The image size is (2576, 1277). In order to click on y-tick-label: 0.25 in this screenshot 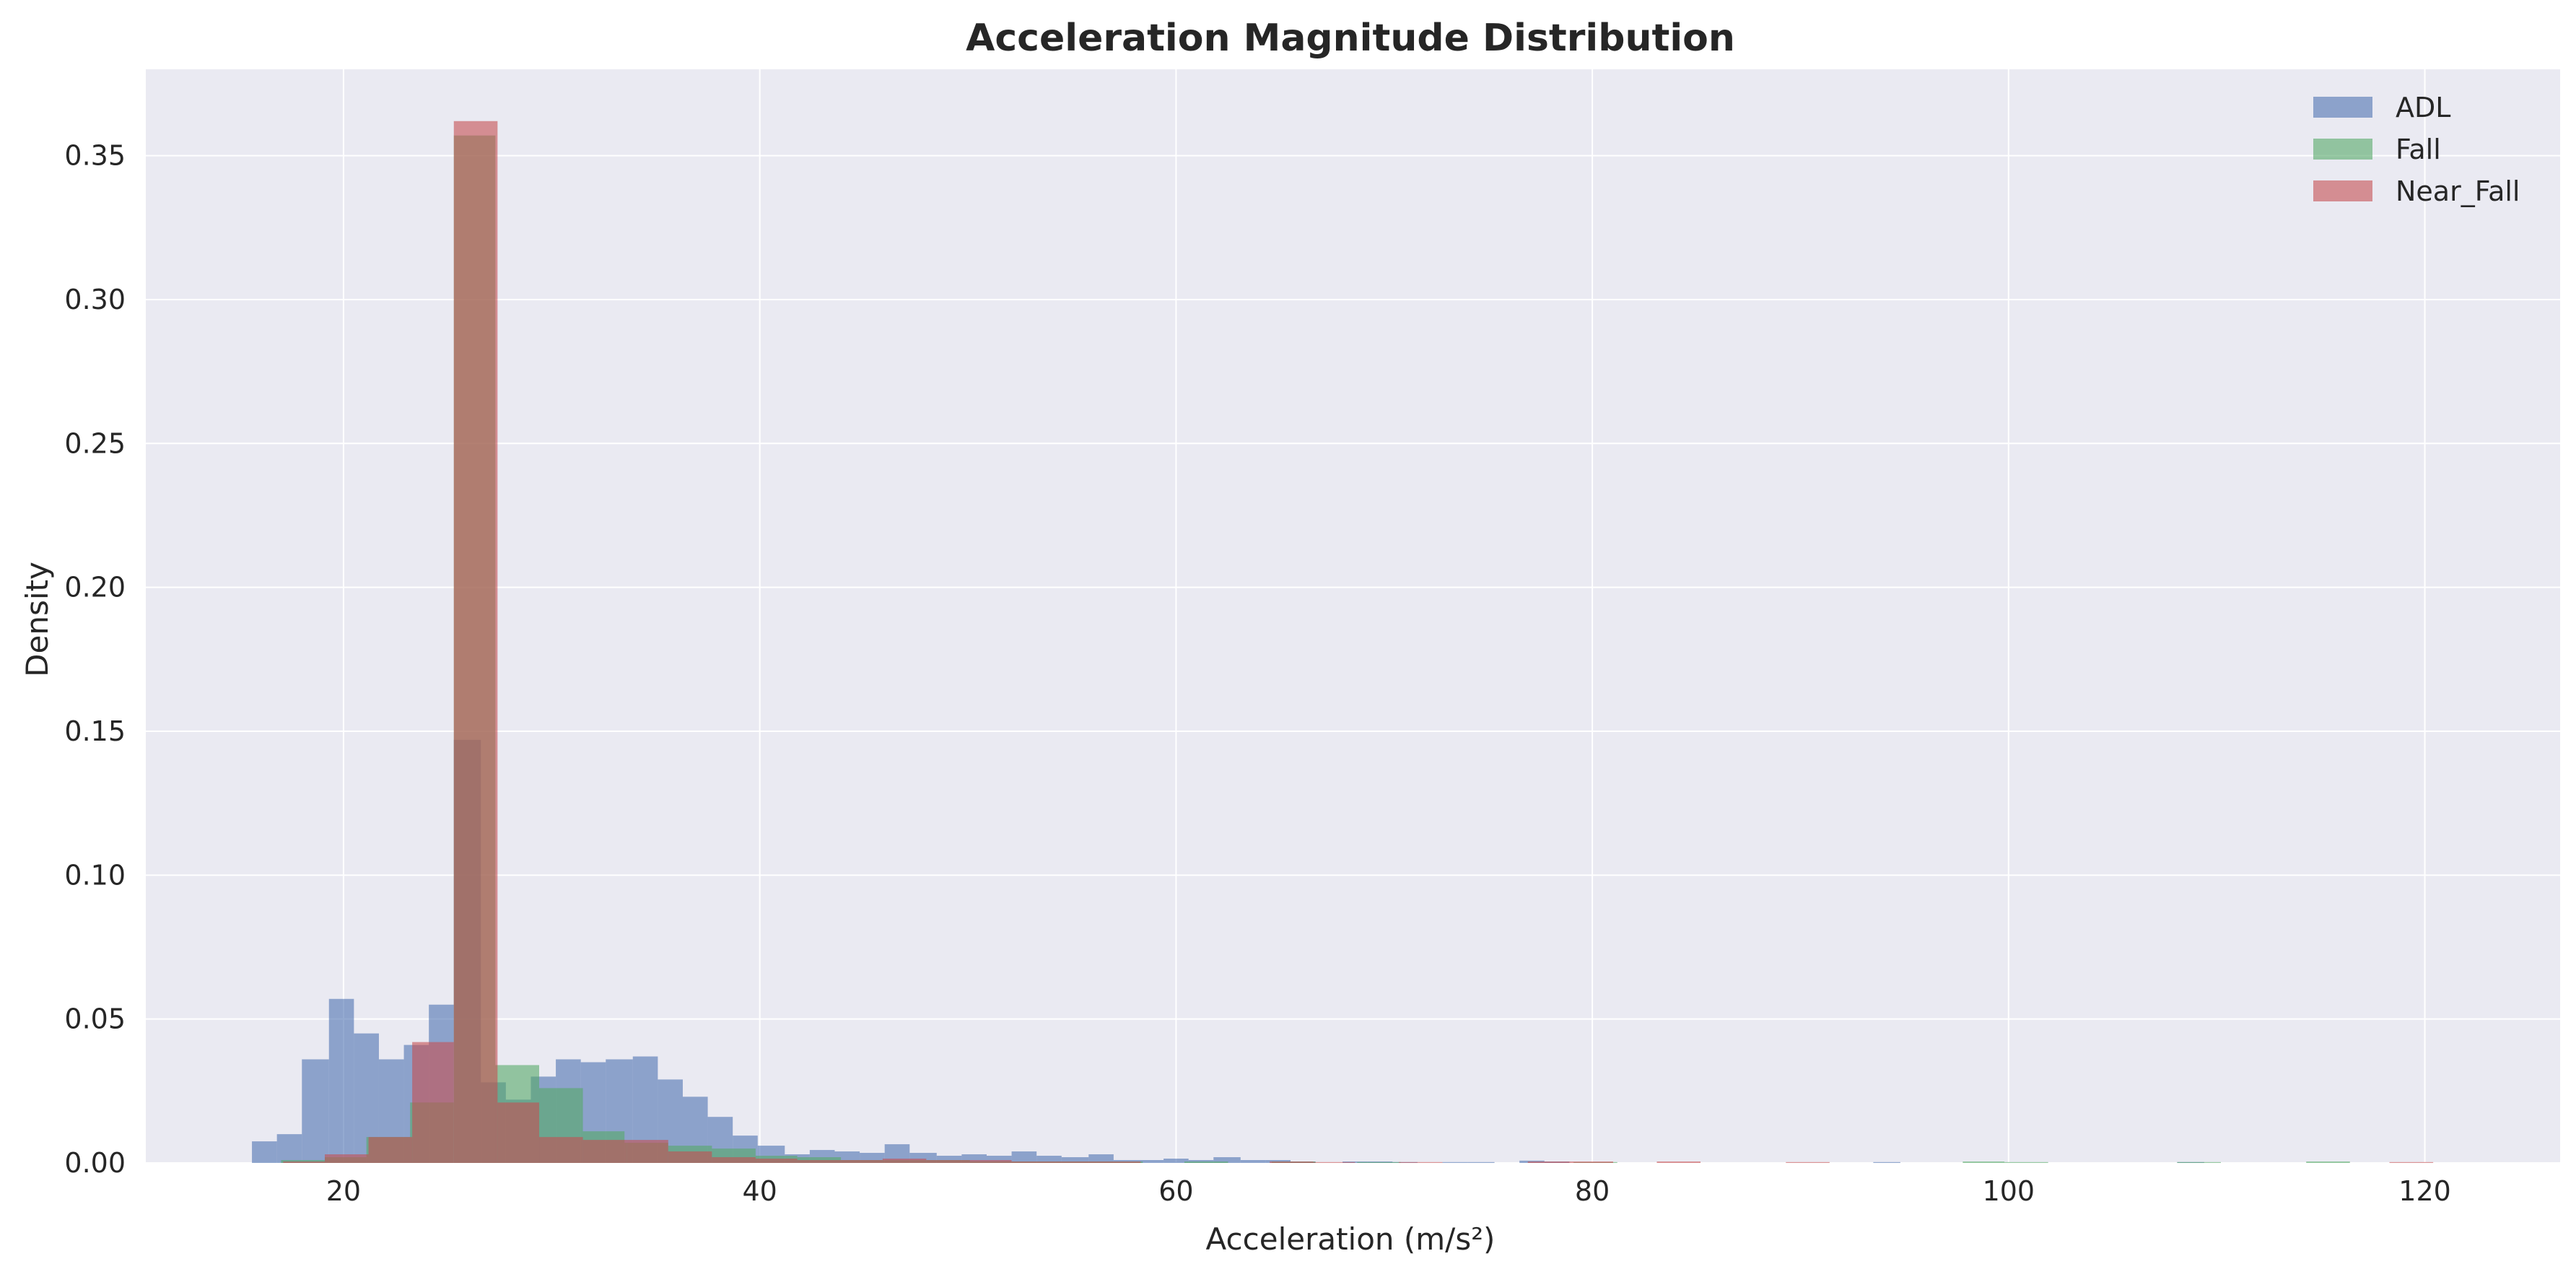, I will do `click(95, 443)`.